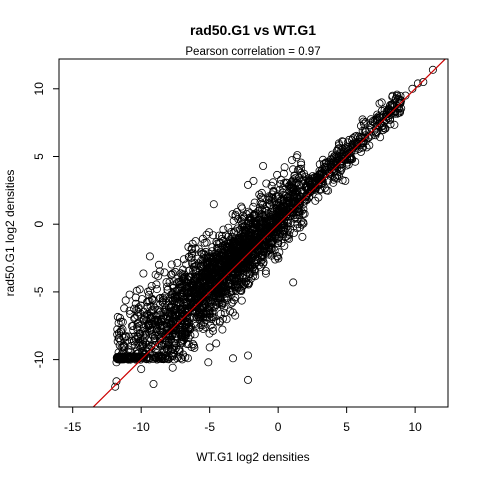 The height and width of the screenshot is (480, 480). What do you see at coordinates (243, 420) in the screenshot?
I see `x-axis: -15 -10 -5 0 5 10` at bounding box center [243, 420].